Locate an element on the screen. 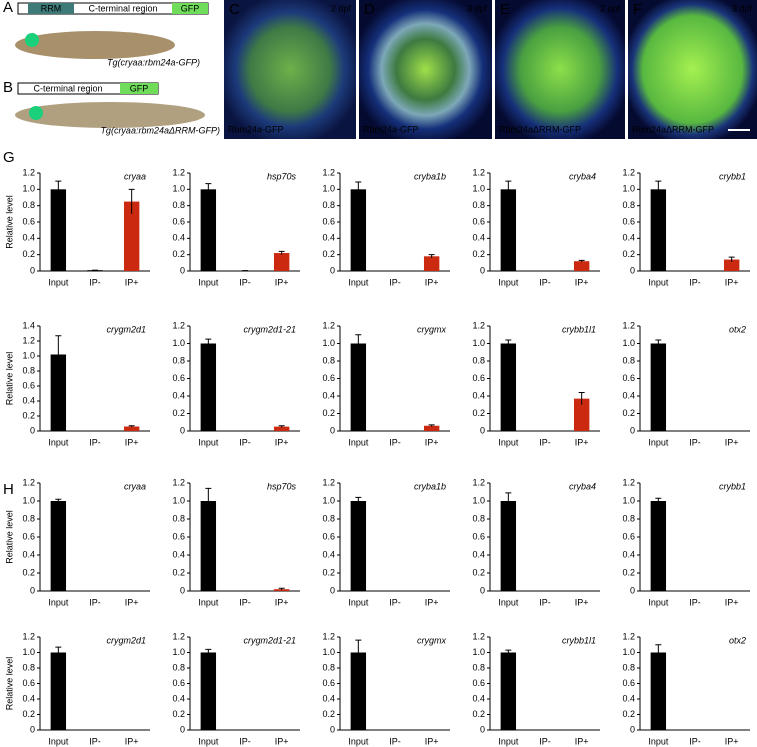 This screenshot has width=757, height=747. domain-label: RRM is located at coordinates (51, 8).